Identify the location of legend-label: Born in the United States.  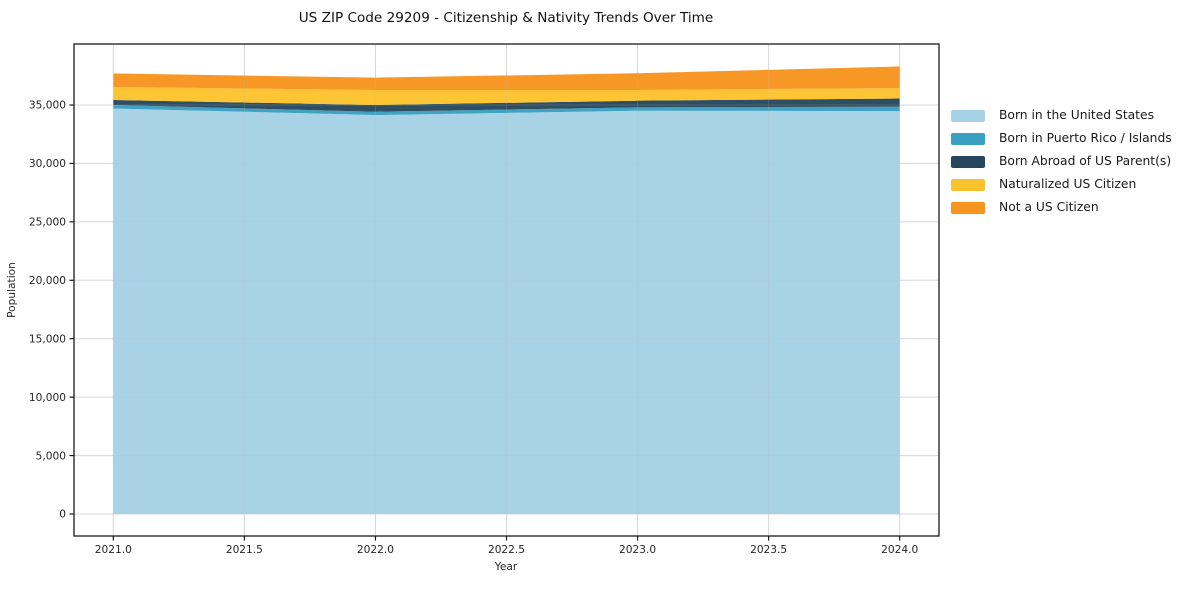
(1076, 115).